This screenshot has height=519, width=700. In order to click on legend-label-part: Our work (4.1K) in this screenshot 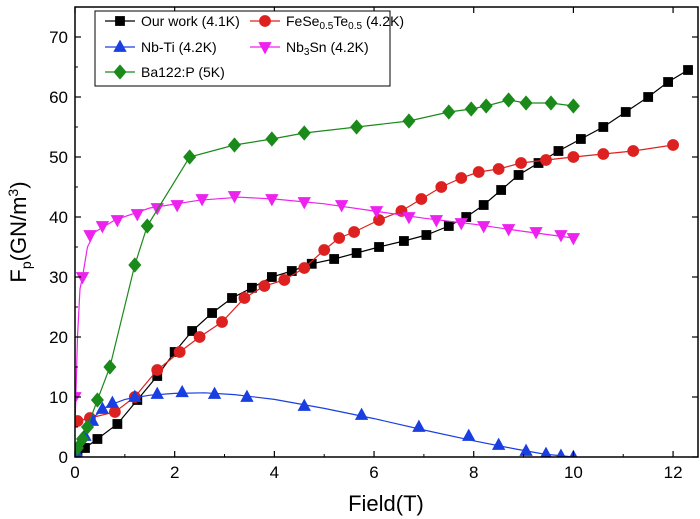, I will do `click(190, 21)`.